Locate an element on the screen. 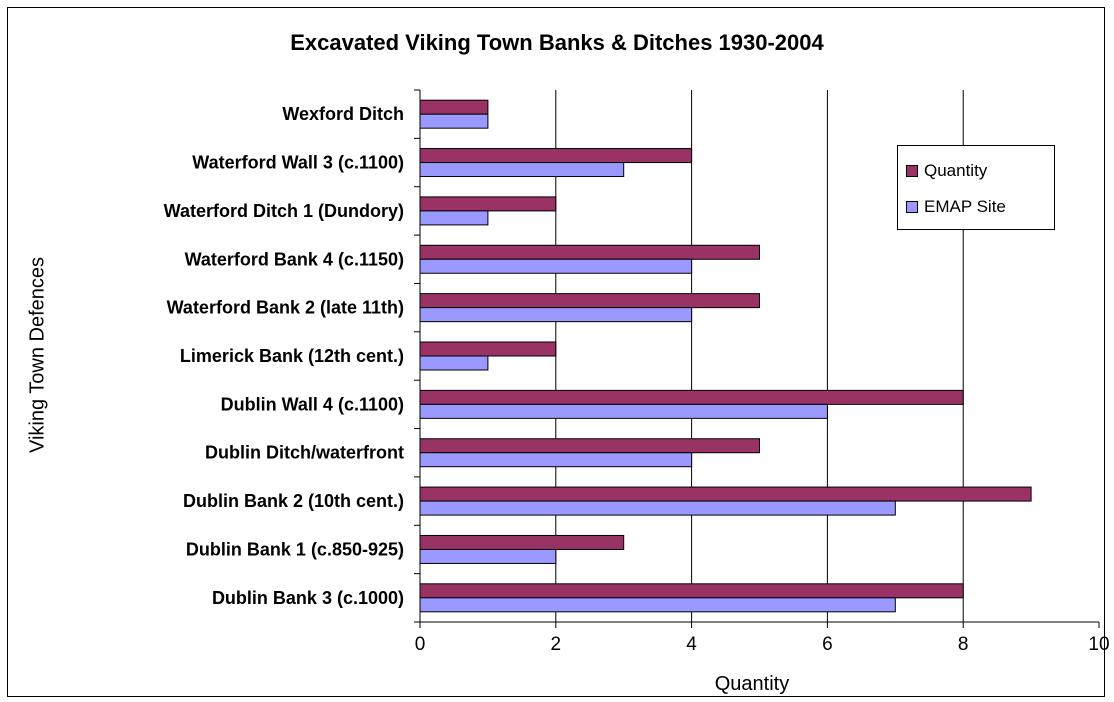 The width and height of the screenshot is (1114, 702). x-tick-labels: 0 2 4 6 8 10 is located at coordinates (762, 644).